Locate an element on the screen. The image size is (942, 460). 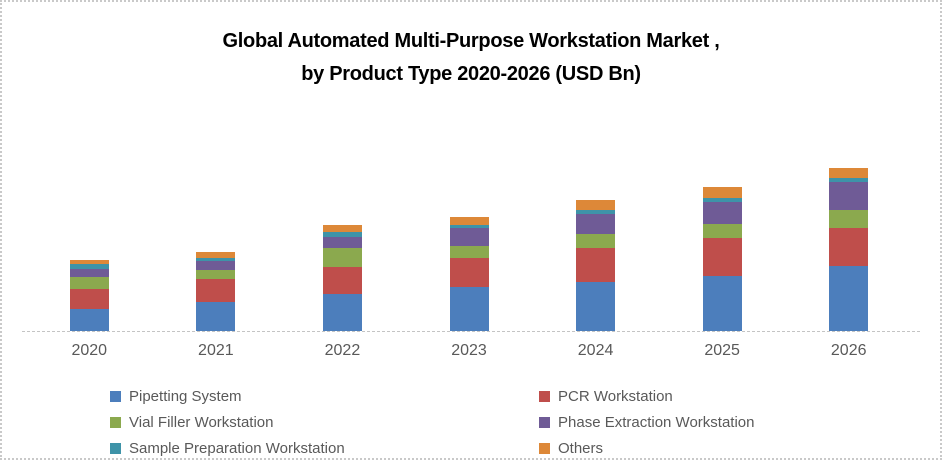
legend-marker-vial-filler-workstation is located at coordinates (115, 422).